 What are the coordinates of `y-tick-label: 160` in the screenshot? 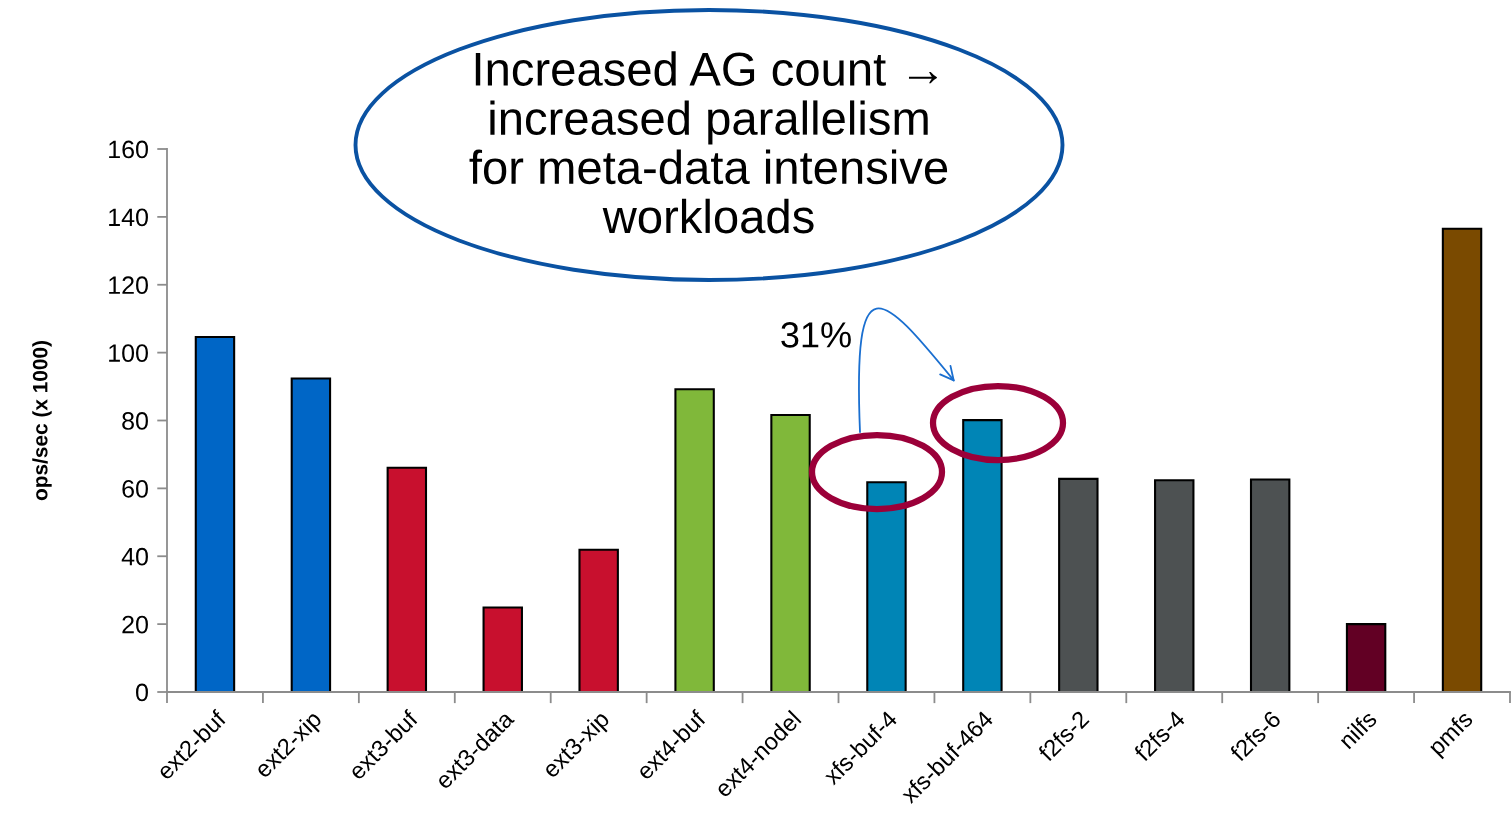 It's located at (128, 149).